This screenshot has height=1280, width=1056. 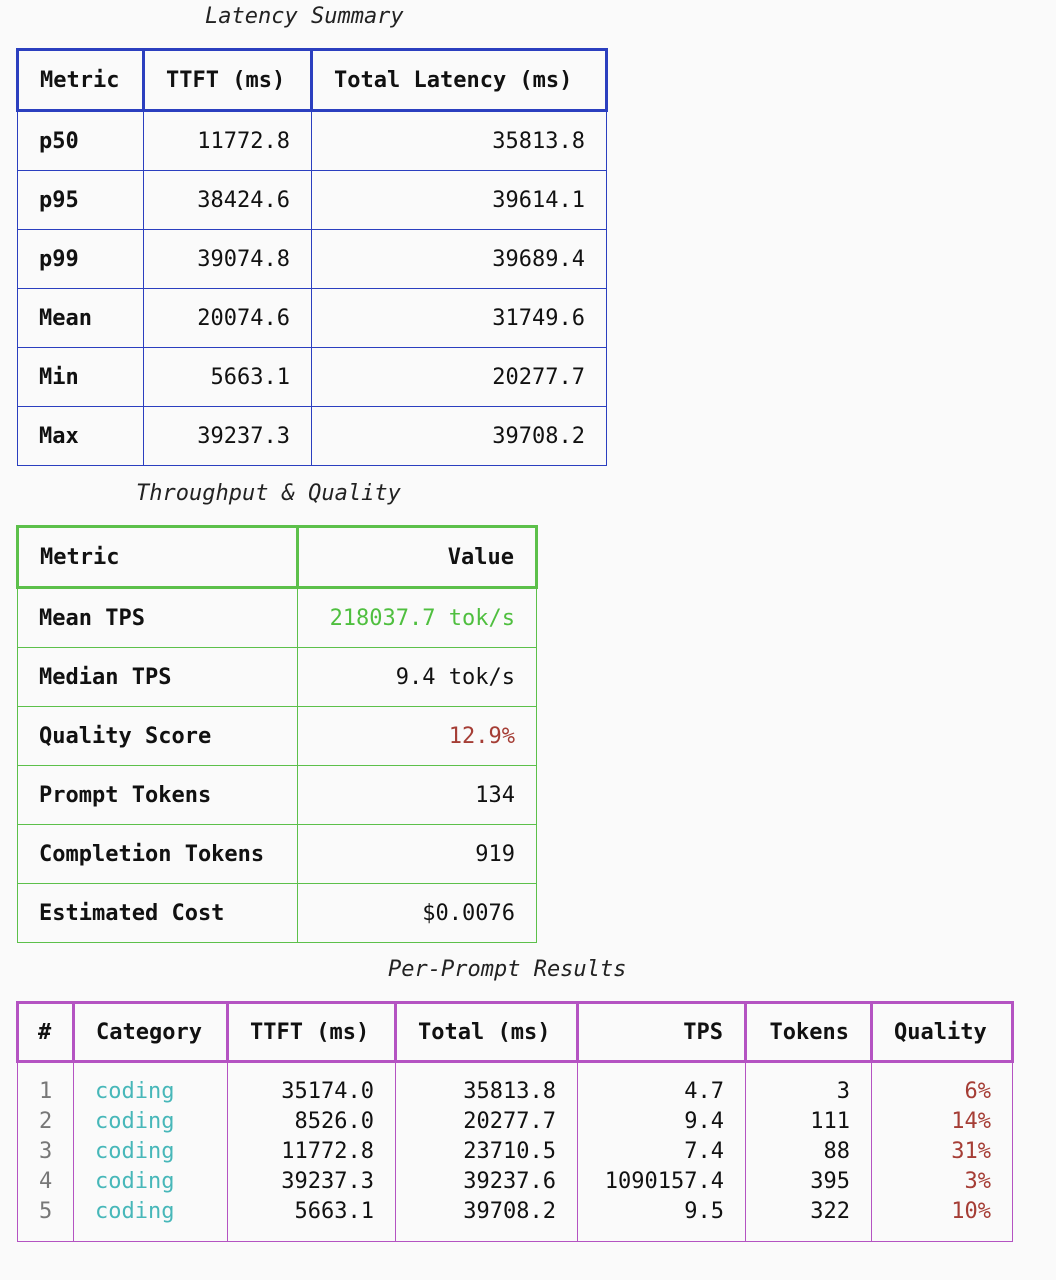 I want to click on table-row: Max 39237.3 39708.2, so click(x=312, y=436).